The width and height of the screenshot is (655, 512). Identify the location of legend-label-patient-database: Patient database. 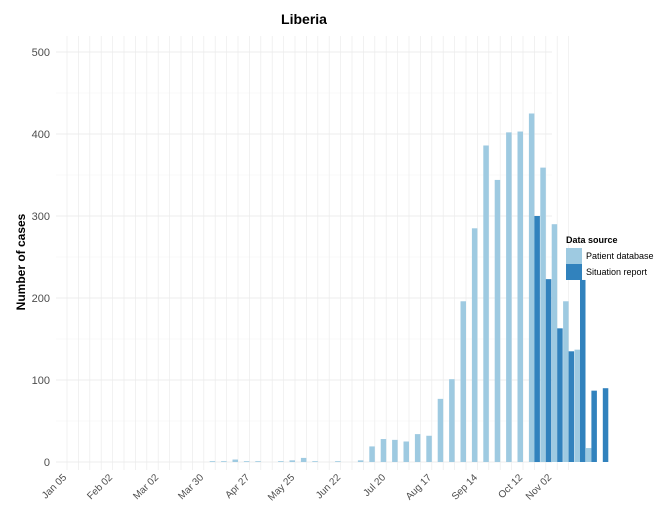
(620, 256).